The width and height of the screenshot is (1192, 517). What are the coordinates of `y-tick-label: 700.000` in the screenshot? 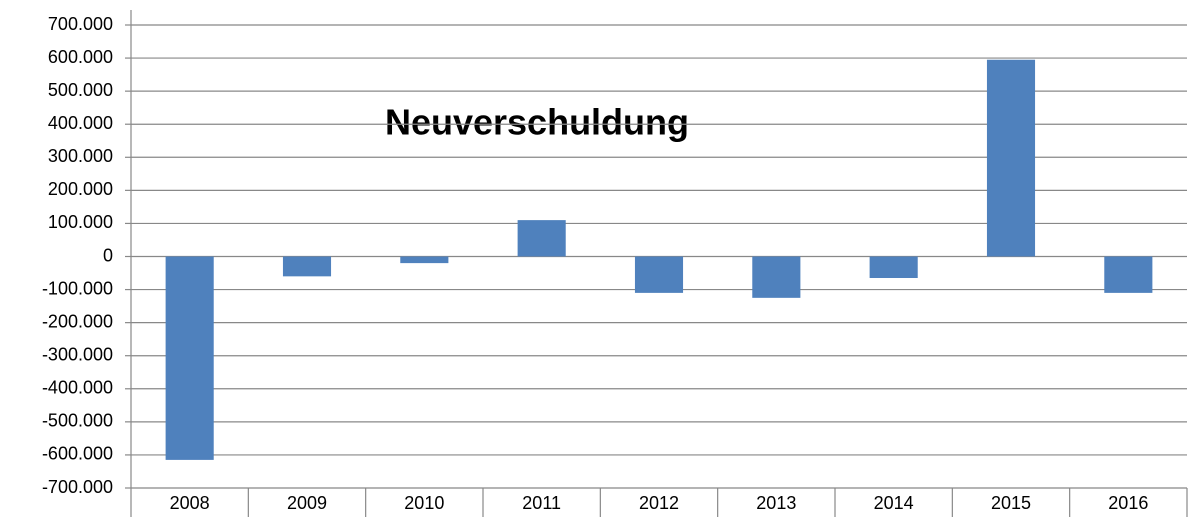 It's located at (80, 24).